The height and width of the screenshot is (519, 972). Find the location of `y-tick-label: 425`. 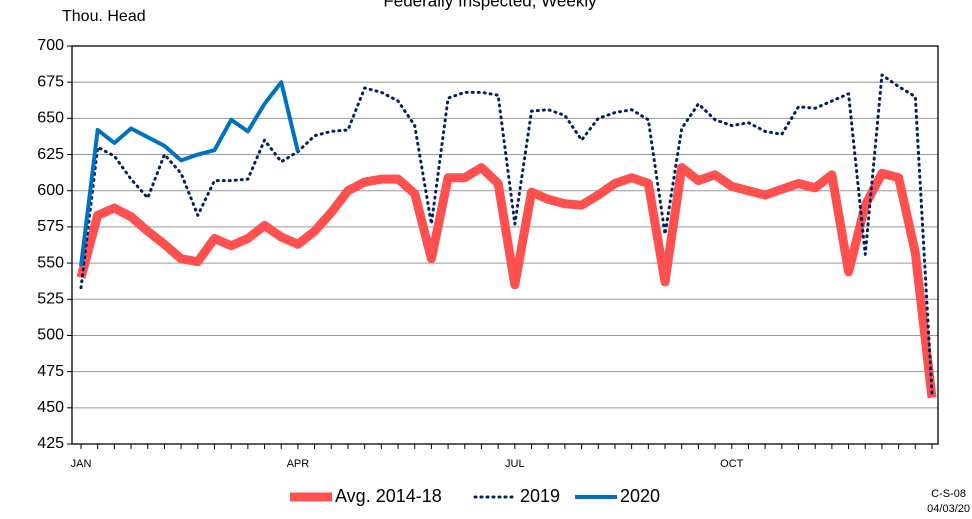

y-tick-label: 425 is located at coordinates (50, 443).